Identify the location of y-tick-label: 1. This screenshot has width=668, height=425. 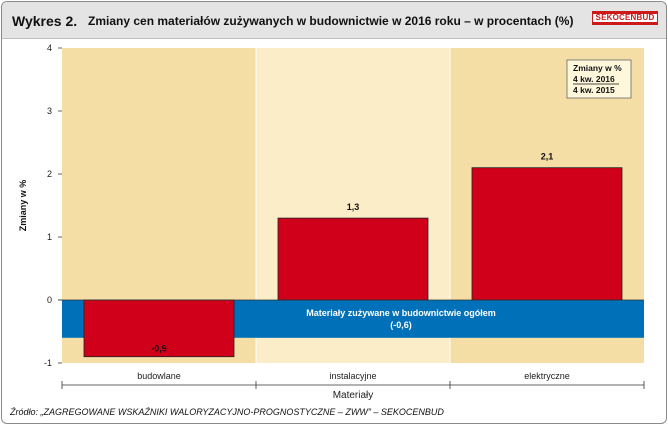
(49, 237).